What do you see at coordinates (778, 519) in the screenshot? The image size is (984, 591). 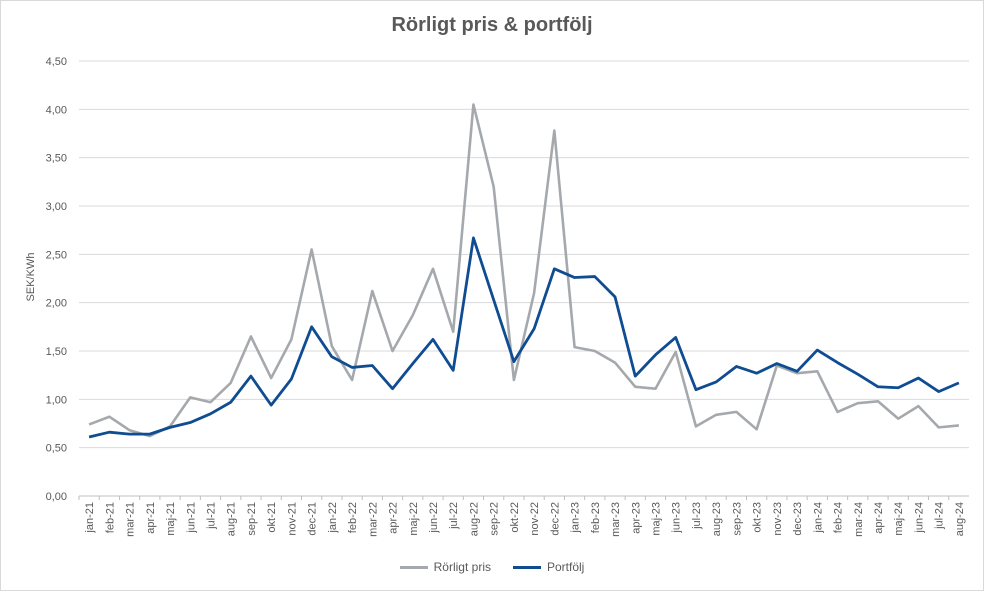 I see `x-tick-label: nov-23` at bounding box center [778, 519].